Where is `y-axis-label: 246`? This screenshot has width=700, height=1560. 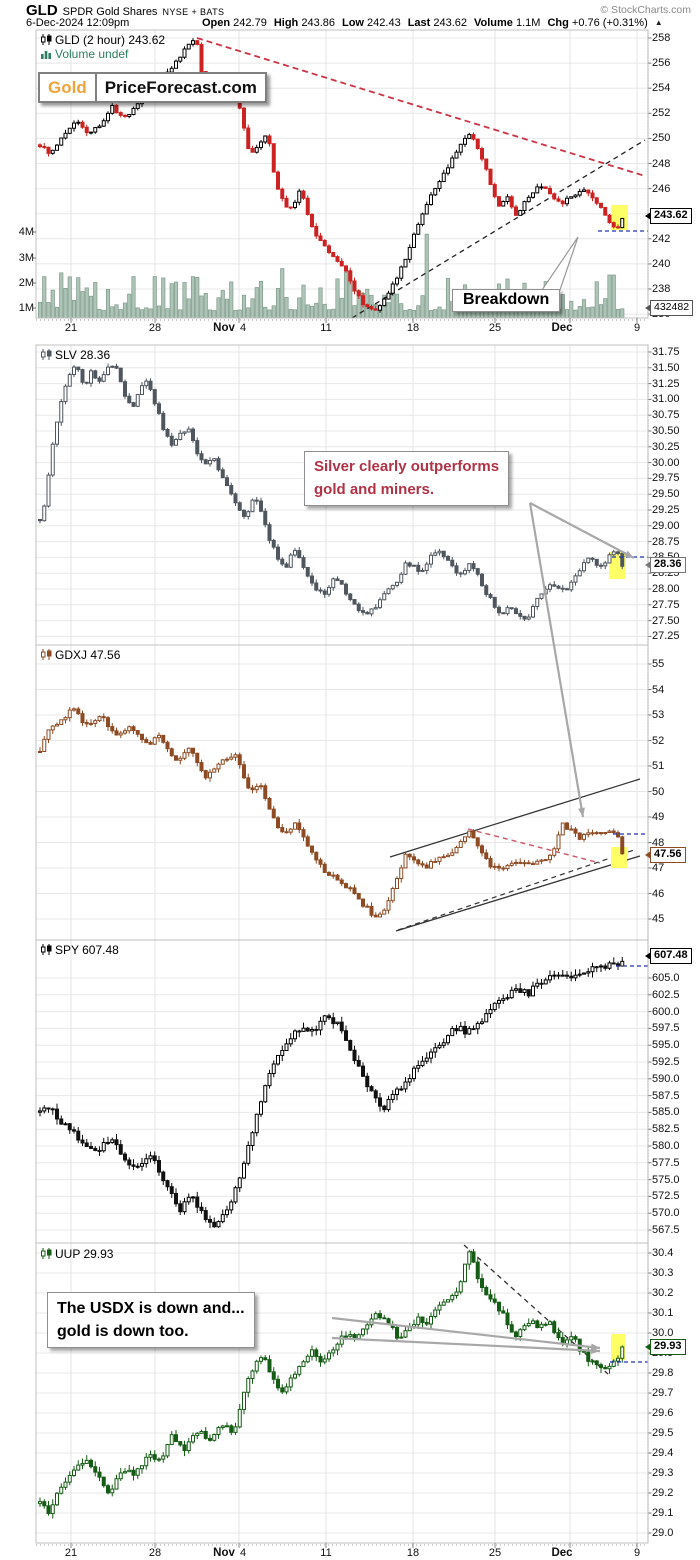
y-axis-label: 246 is located at coordinates (661, 188).